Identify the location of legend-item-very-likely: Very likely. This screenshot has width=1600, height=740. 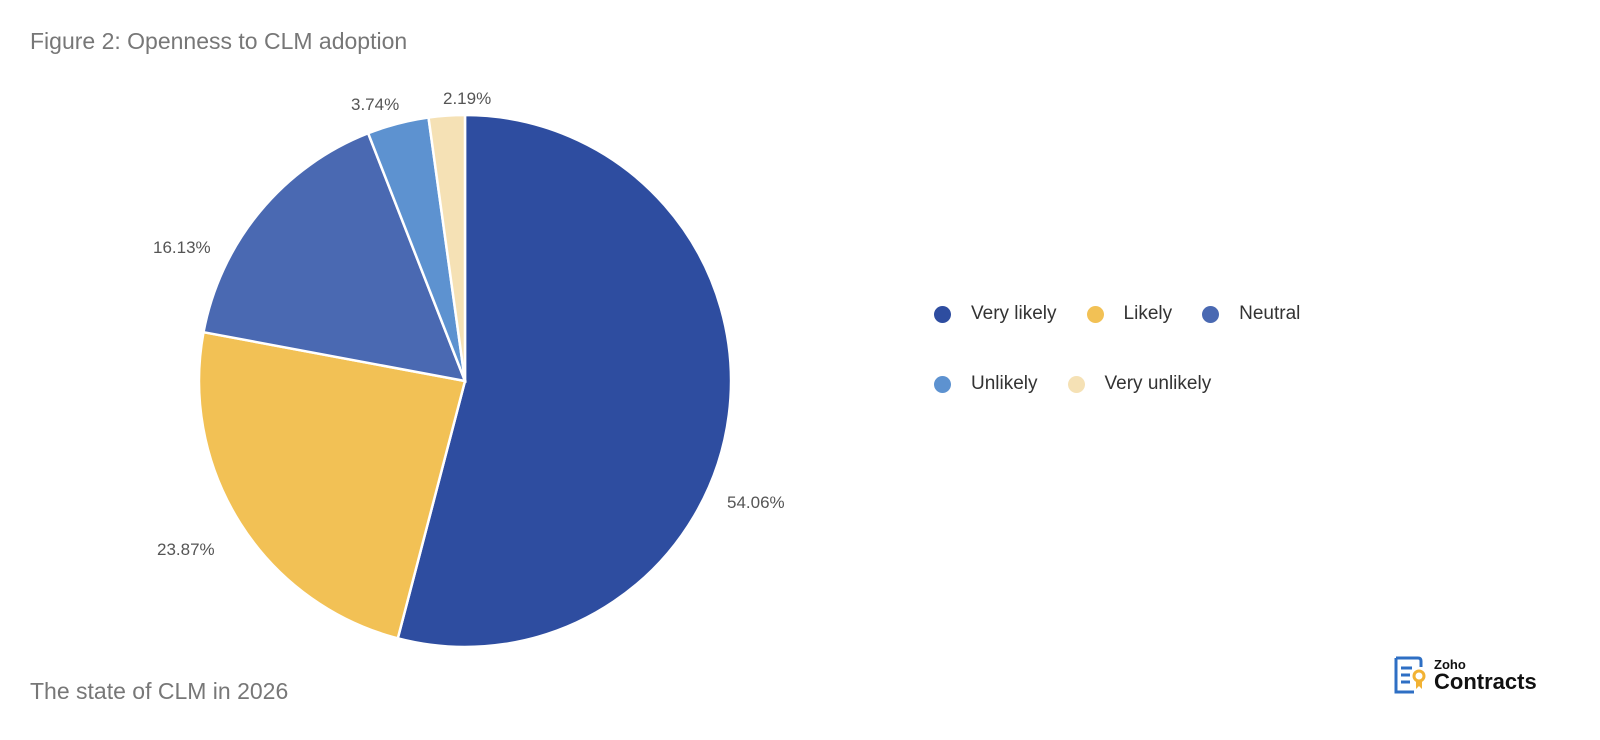
(995, 314).